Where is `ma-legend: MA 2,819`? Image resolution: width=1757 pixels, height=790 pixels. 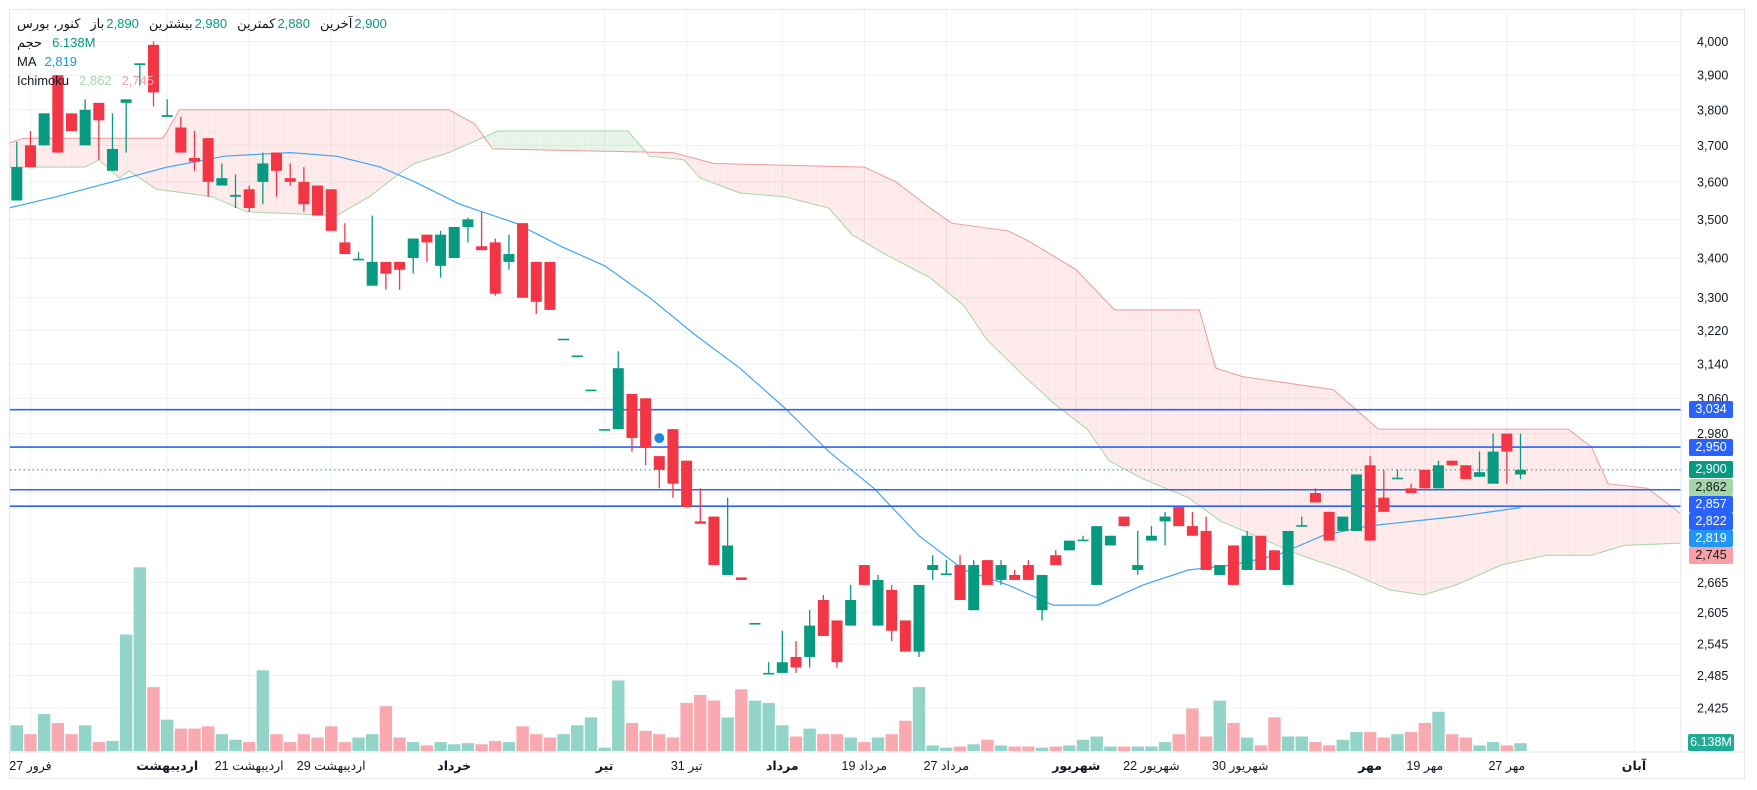 ma-legend: MA 2,819 is located at coordinates (202, 61).